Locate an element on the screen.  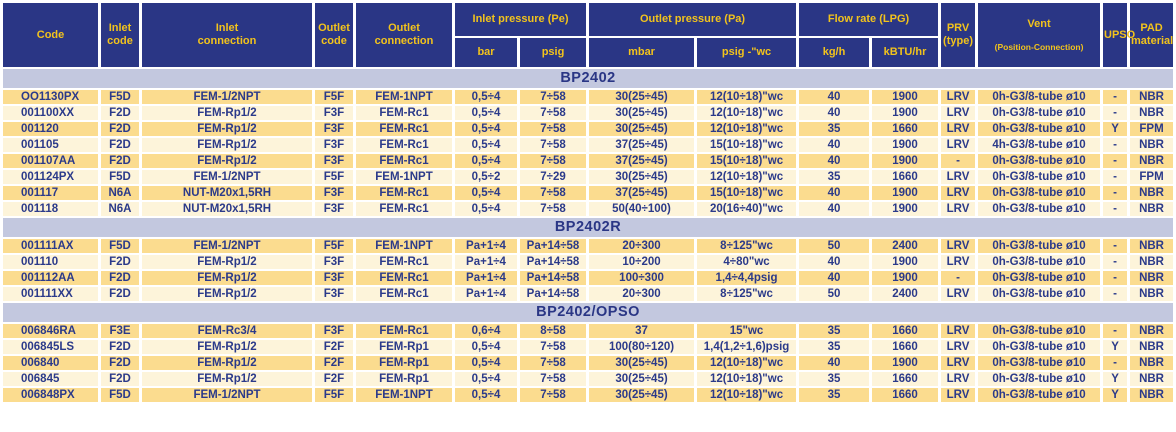
cell-code: 001117 is located at coordinates (50, 192).